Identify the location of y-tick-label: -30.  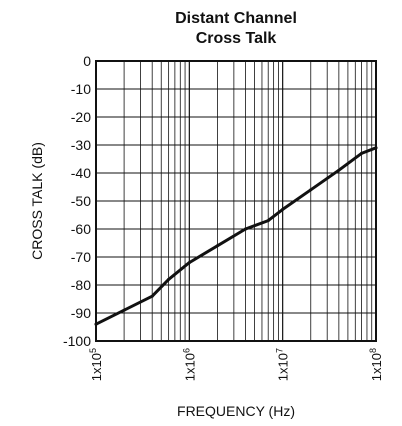
(81, 145).